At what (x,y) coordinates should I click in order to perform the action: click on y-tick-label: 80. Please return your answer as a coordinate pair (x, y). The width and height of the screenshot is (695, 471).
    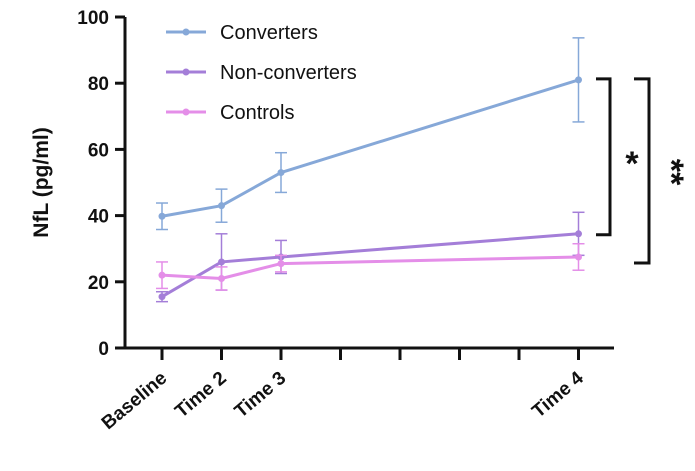
    Looking at the image, I should click on (98, 84).